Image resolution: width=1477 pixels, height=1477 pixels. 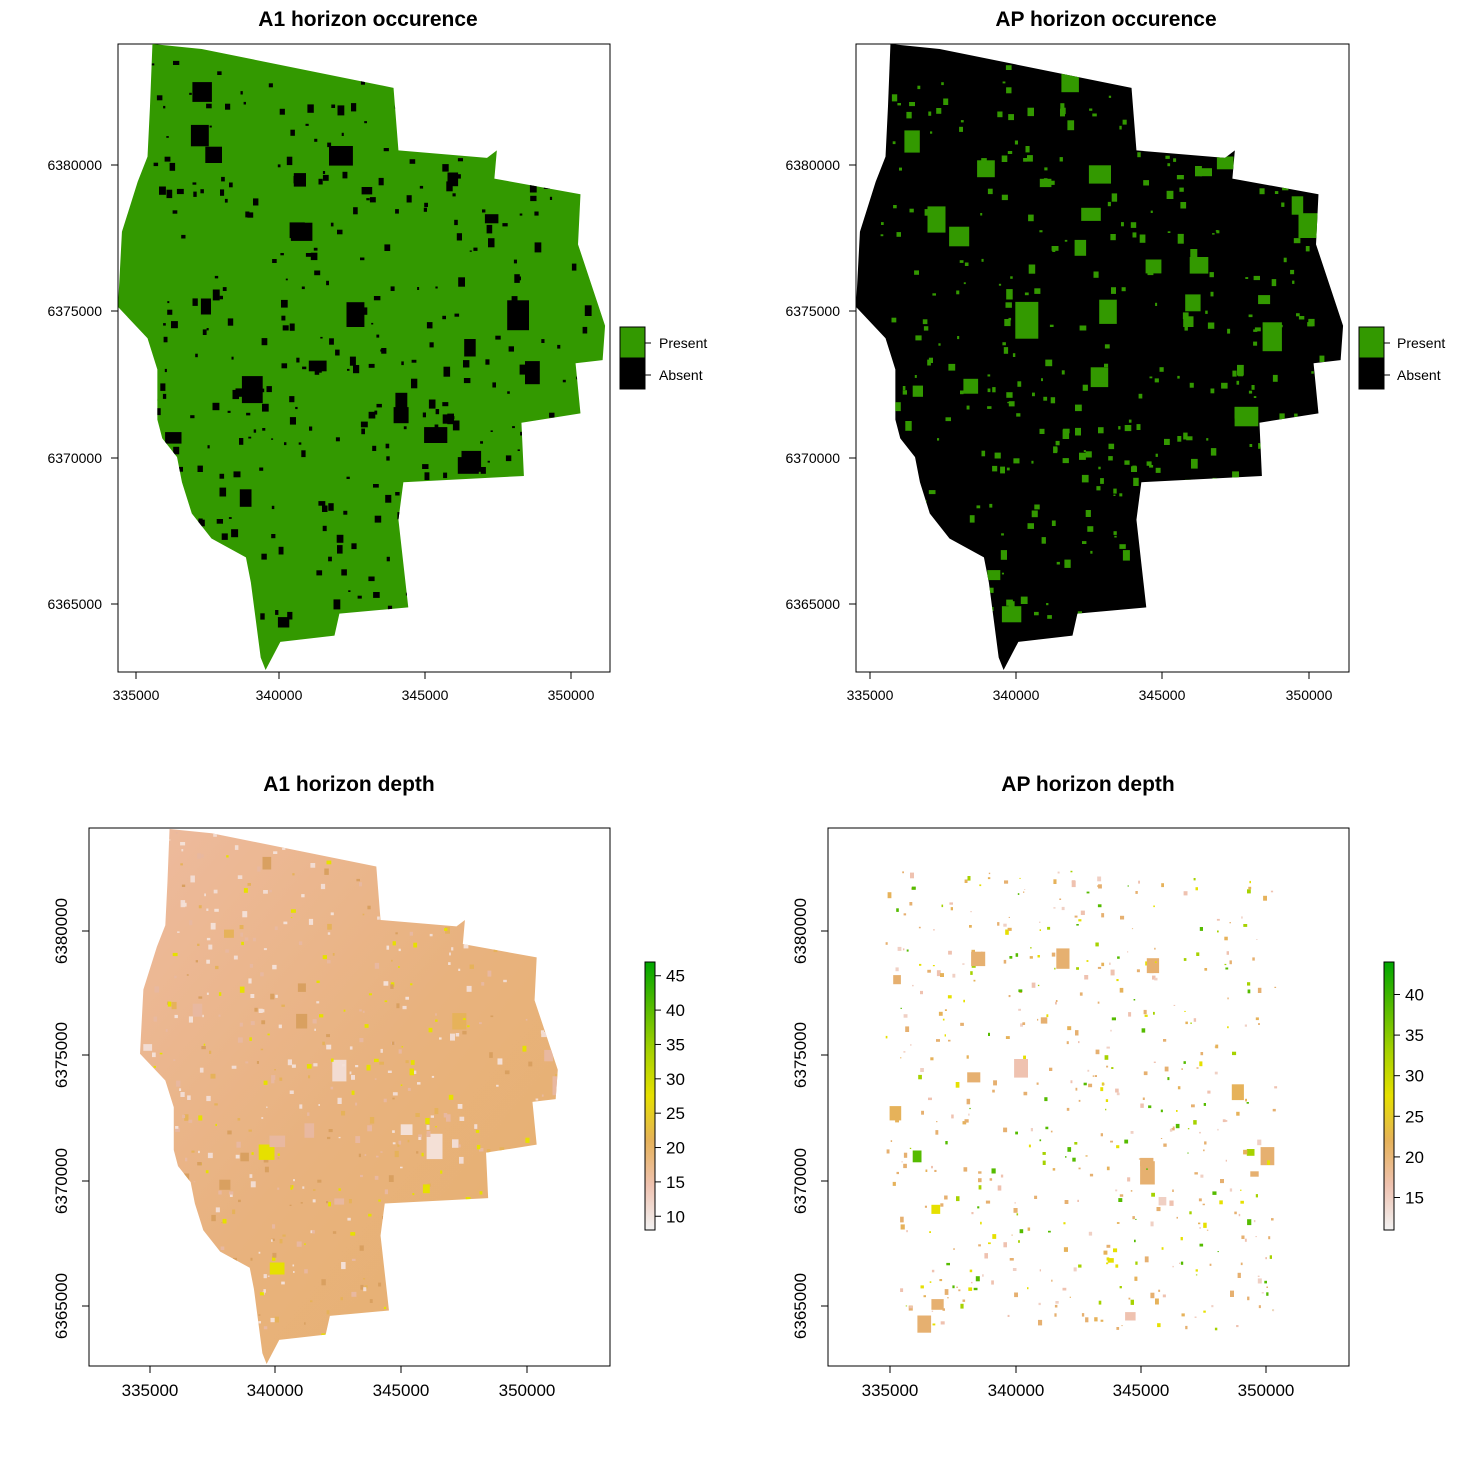 What do you see at coordinates (425, 695) in the screenshot?
I see `x-tick-label: 345000` at bounding box center [425, 695].